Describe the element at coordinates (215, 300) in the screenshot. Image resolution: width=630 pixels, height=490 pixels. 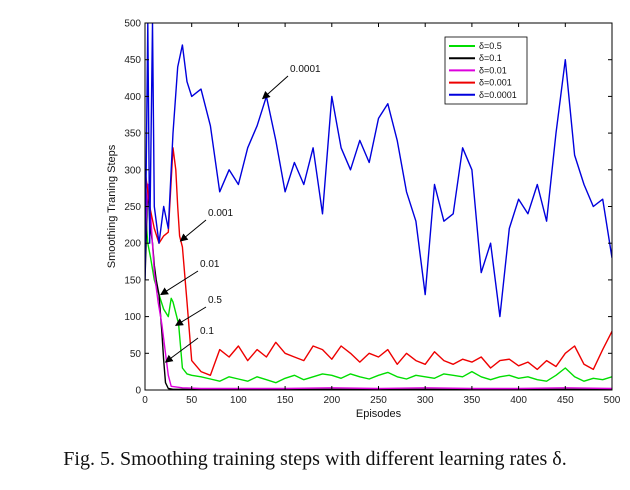
I see `annotation-label: 0.5` at that location.